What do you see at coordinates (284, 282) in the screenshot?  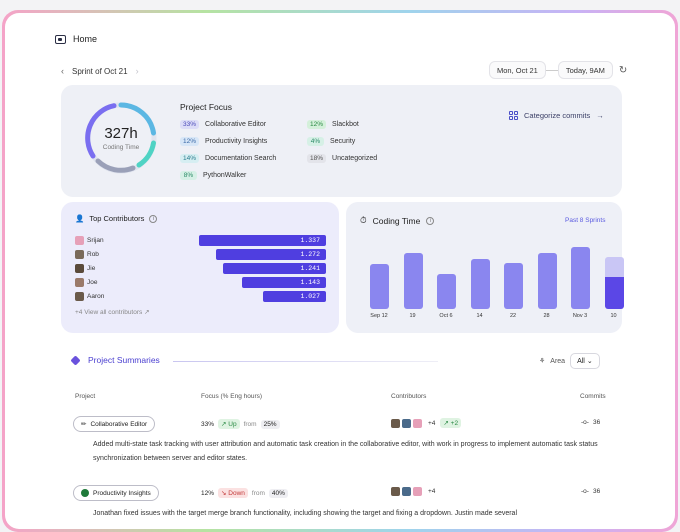 I see `contributor-bar: 1.143` at bounding box center [284, 282].